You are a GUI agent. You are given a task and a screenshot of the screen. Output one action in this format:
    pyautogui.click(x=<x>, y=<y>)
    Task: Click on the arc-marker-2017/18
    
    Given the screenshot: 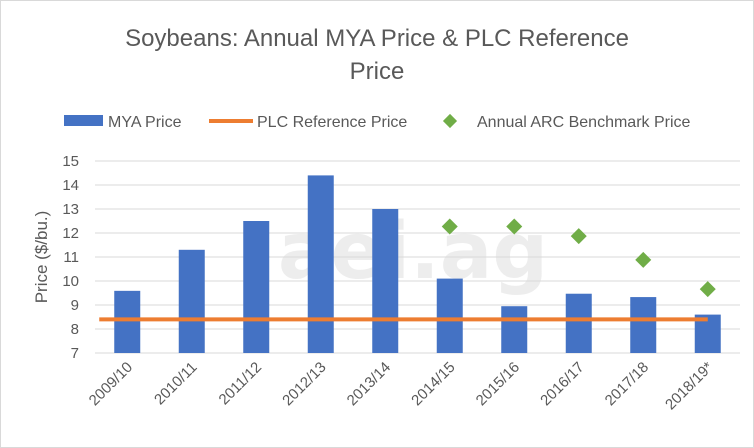 What is the action you would take?
    pyautogui.click(x=643, y=259)
    